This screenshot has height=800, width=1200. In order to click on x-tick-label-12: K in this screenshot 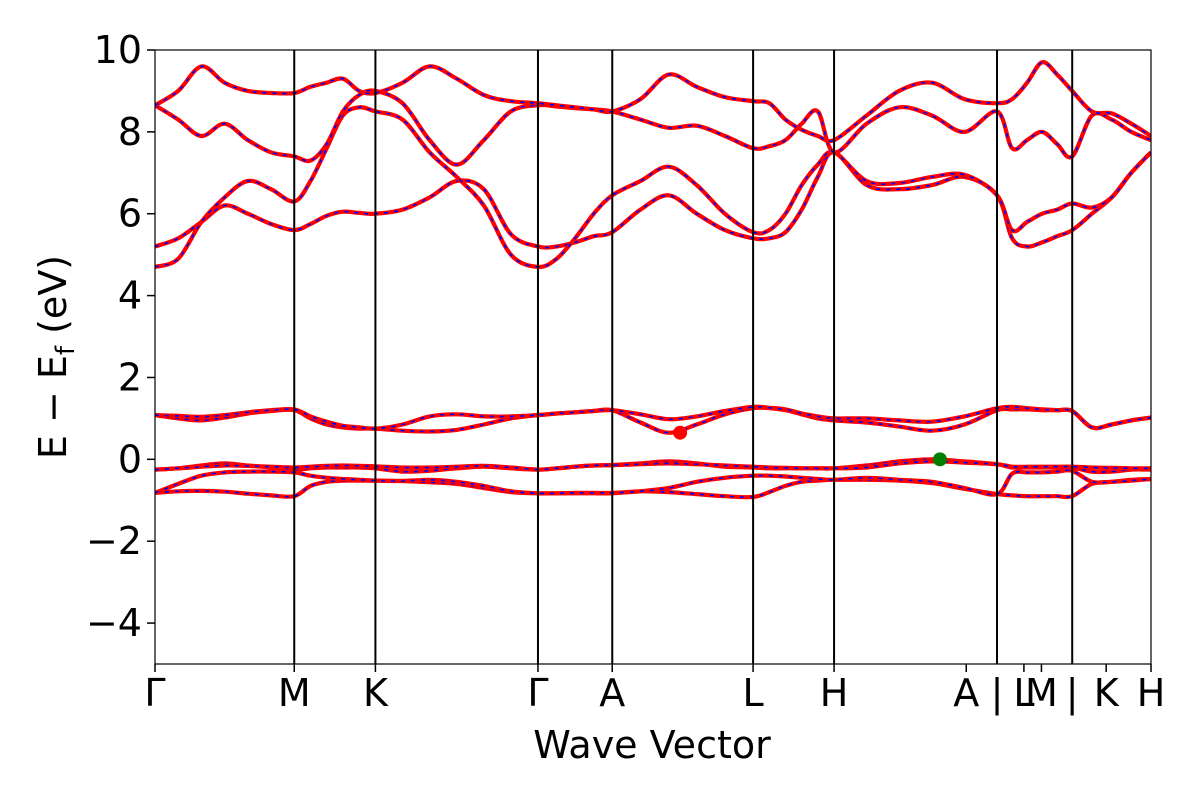, I will do `click(1107, 693)`.